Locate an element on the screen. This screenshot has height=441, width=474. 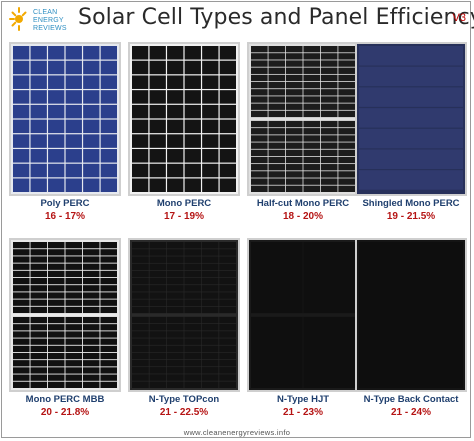
panel-efficiency: 19 - 21.5% is located at coordinates (411, 216).